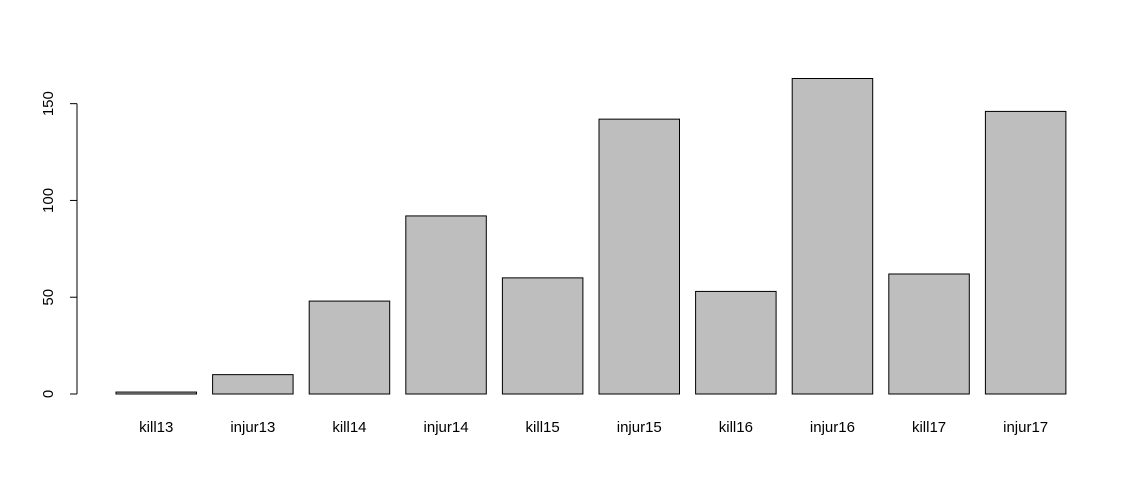 Image resolution: width=1145 pixels, height=495 pixels. I want to click on bar-kill15, so click(542, 336).